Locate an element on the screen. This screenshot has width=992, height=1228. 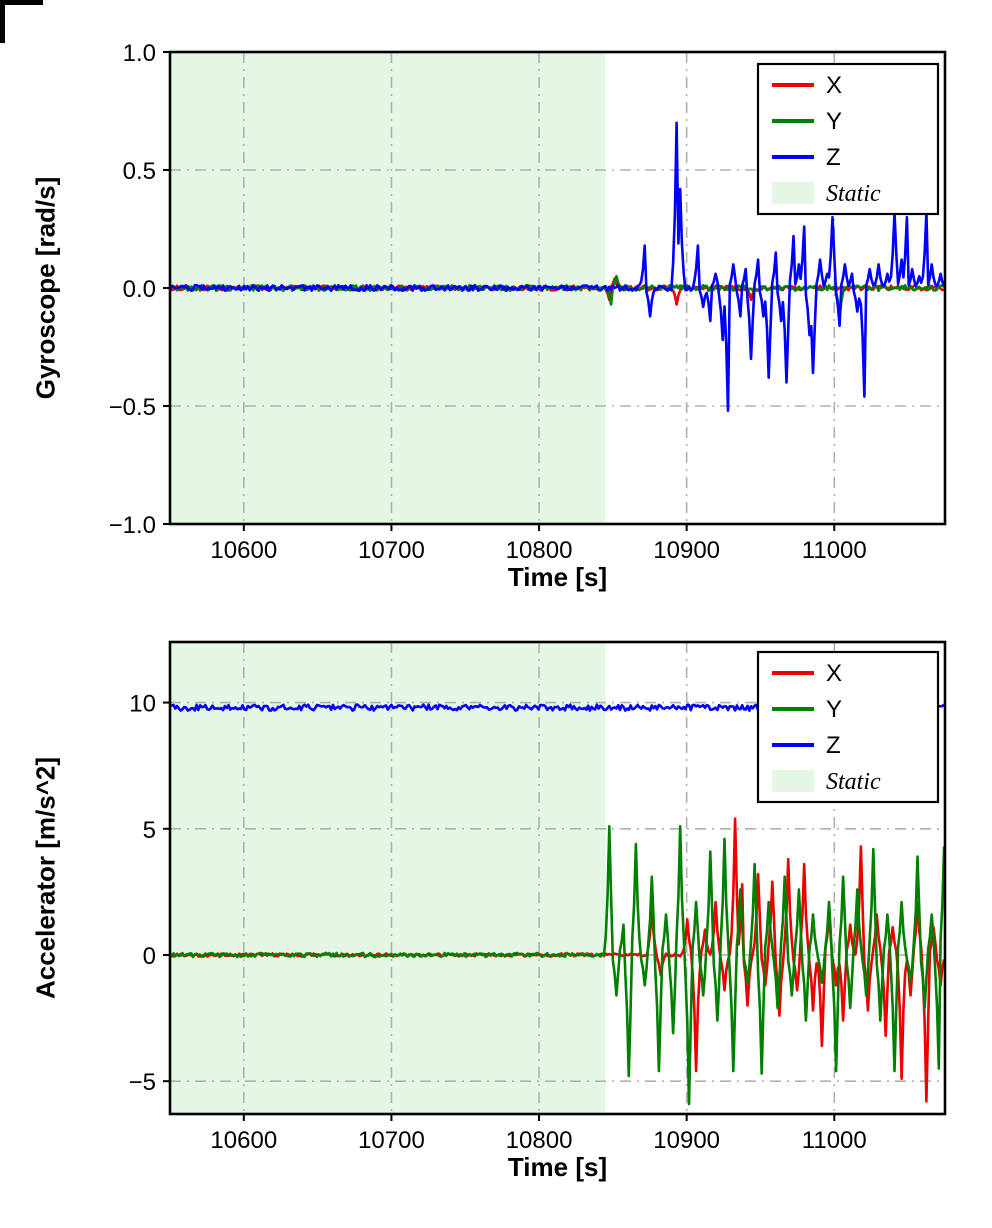
y-tick-label: 10 is located at coordinates (142, 704).